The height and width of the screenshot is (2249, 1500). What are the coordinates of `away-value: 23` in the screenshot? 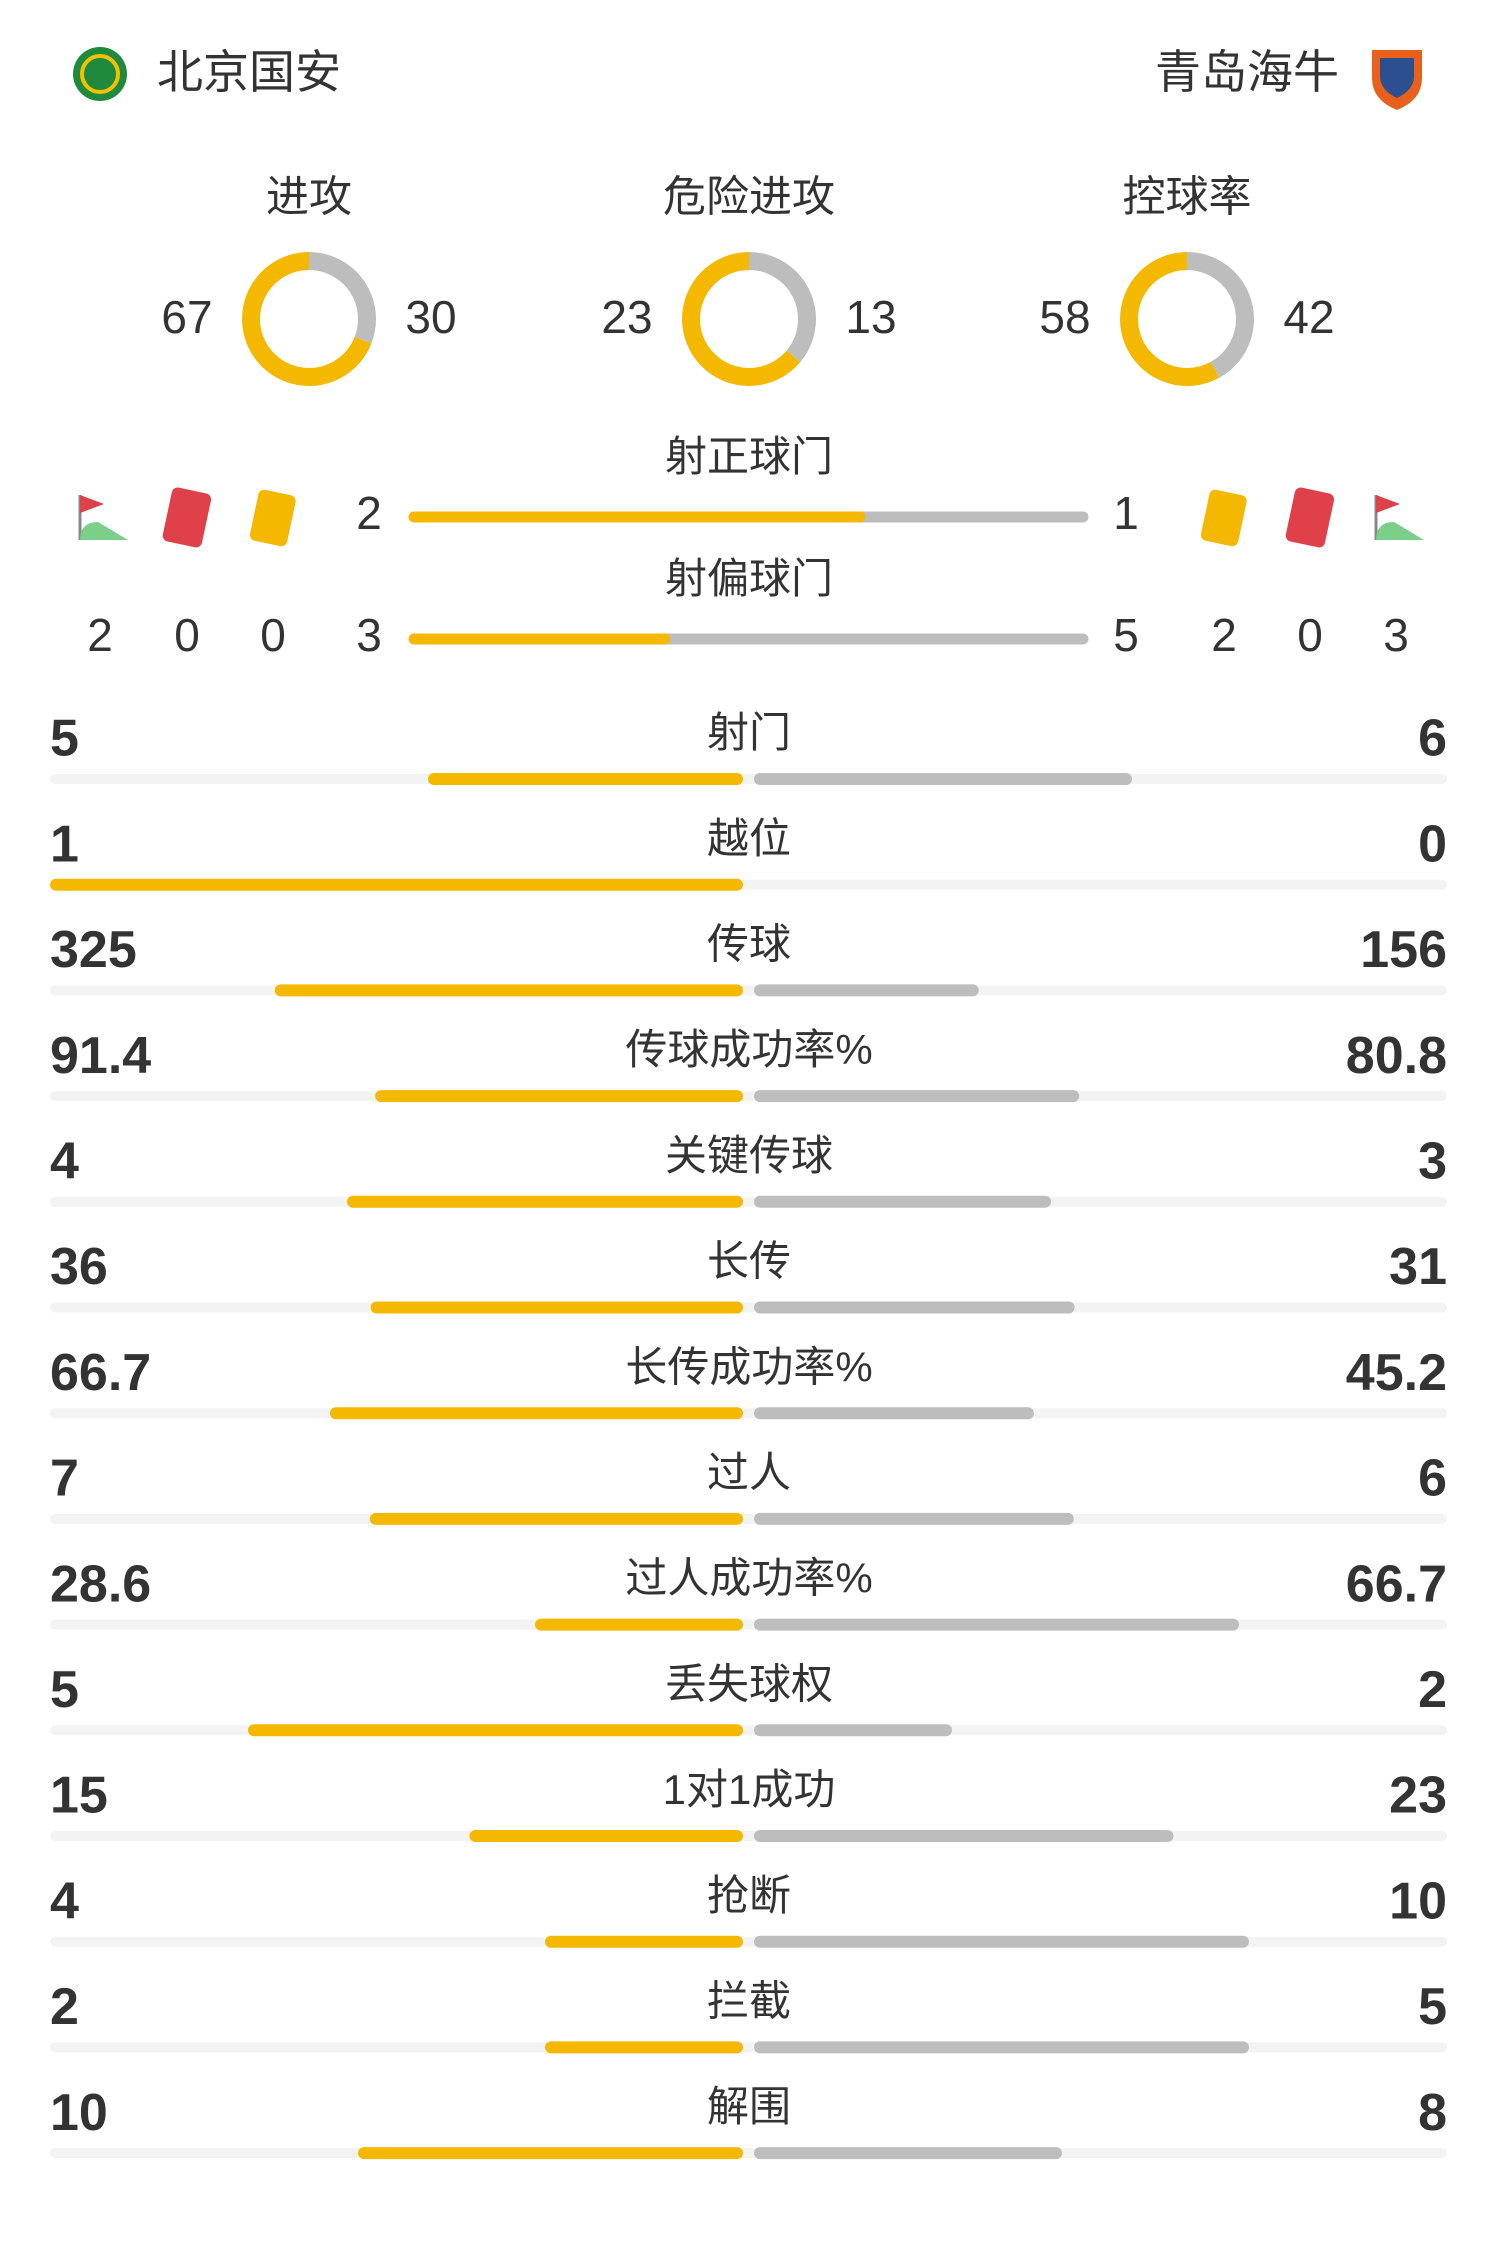 It's located at (1418, 1796).